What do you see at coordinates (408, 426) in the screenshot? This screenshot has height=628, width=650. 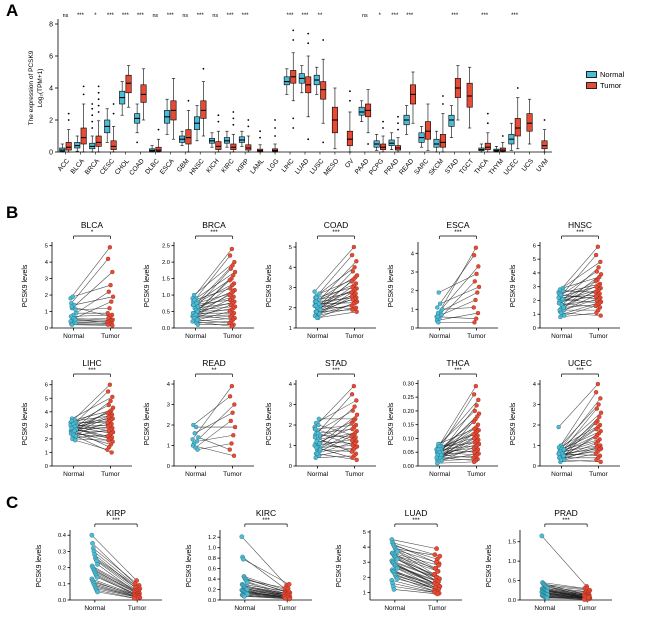 I see `y-tick-label: 0.15` at bounding box center [408, 426].